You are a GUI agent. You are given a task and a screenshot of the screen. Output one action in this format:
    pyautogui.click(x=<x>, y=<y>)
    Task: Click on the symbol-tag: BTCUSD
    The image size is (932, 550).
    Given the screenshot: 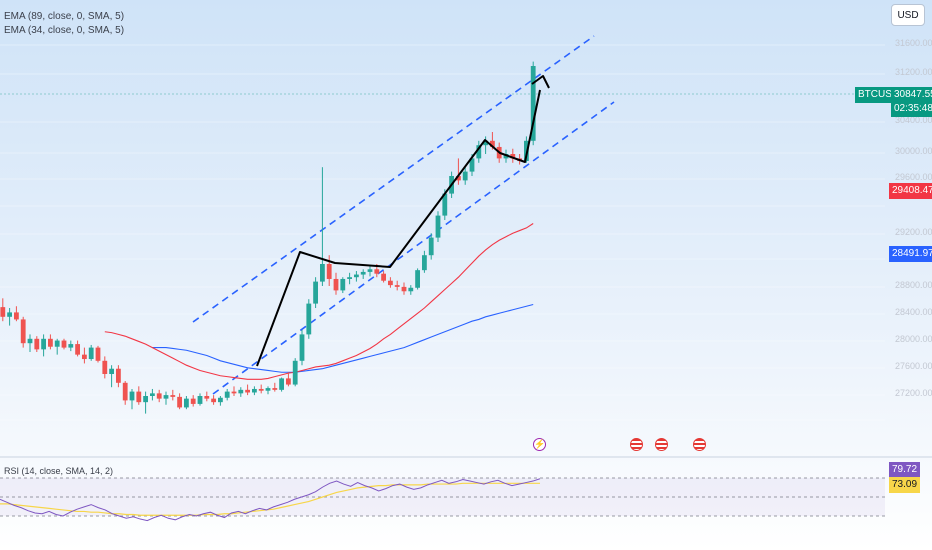 What is the action you would take?
    pyautogui.click(x=879, y=95)
    